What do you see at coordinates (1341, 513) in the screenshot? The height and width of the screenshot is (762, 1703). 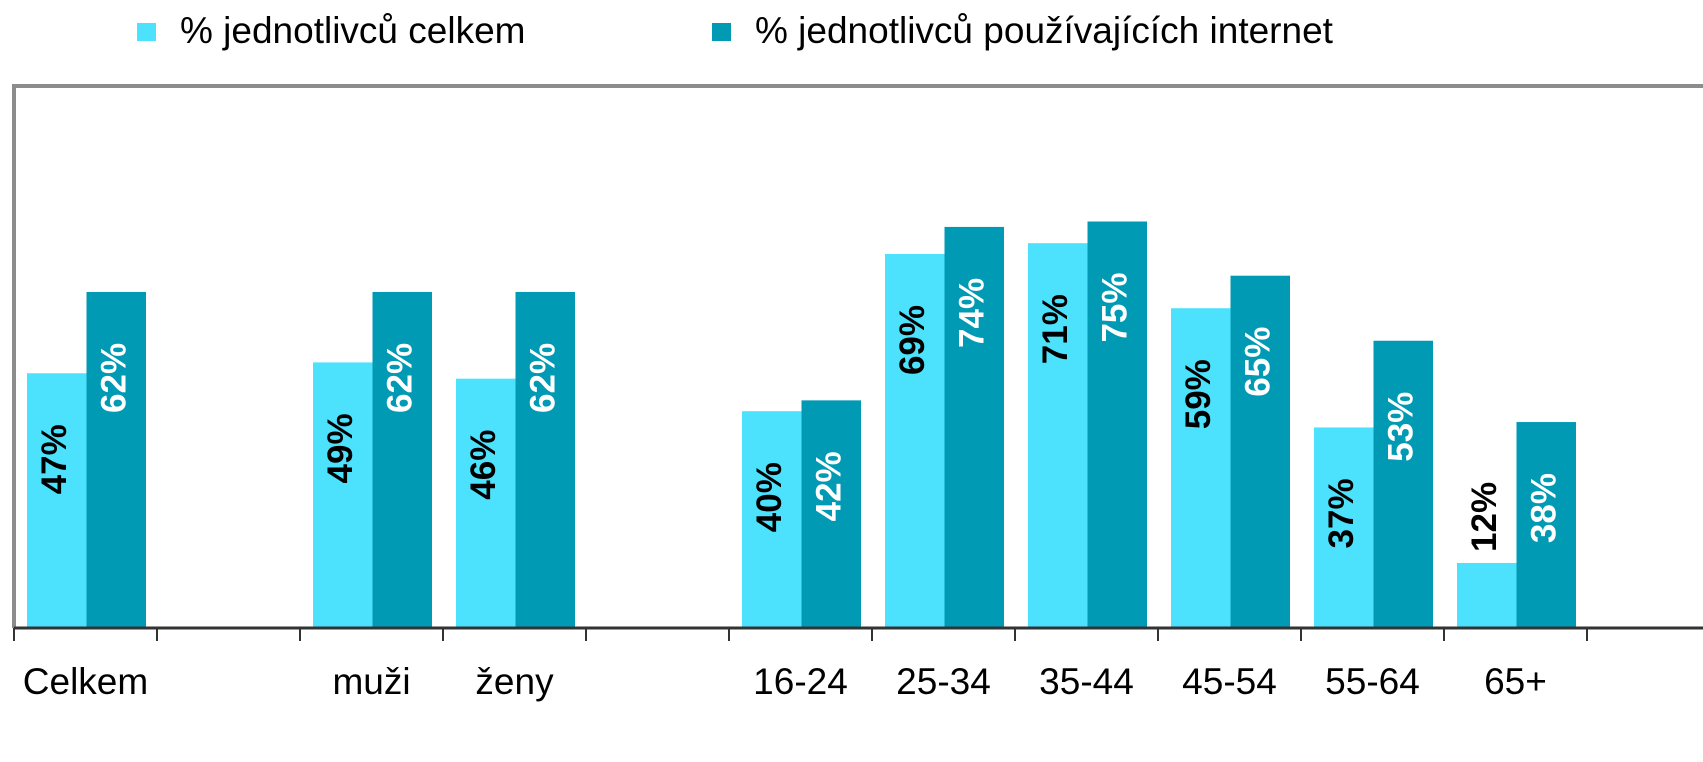 I see `data-label: 37%` at bounding box center [1341, 513].